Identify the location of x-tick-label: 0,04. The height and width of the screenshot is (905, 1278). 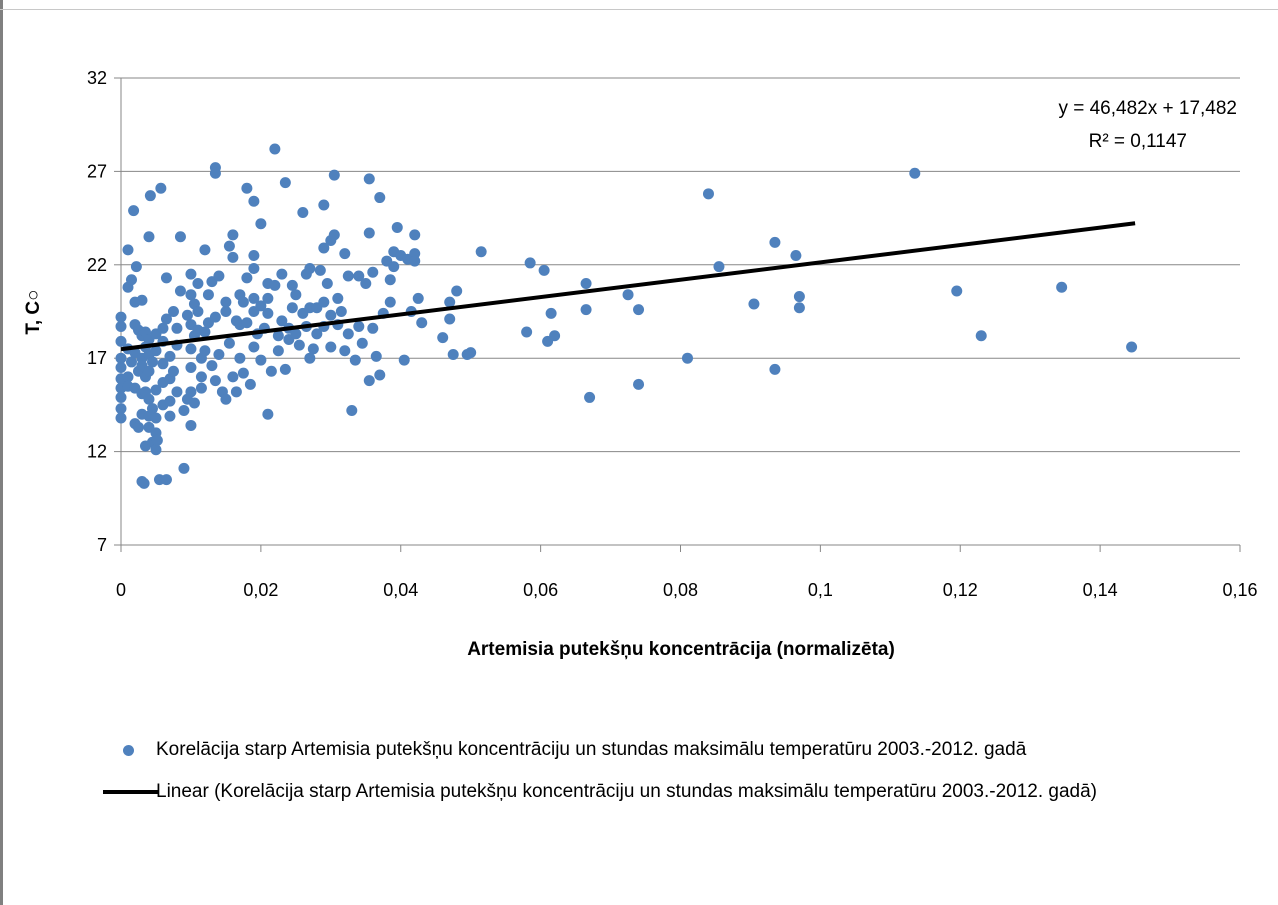
(400, 590).